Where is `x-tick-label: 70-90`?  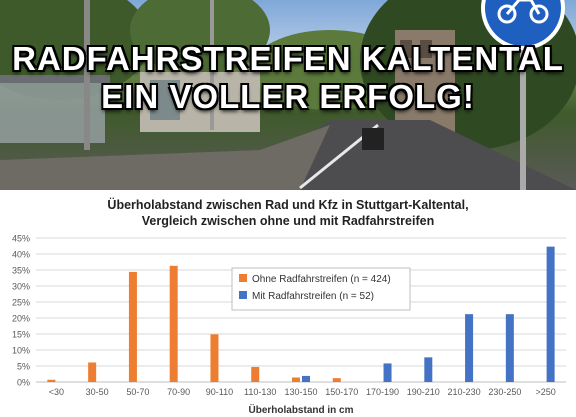 x-tick-label: 70-90 is located at coordinates (178, 392).